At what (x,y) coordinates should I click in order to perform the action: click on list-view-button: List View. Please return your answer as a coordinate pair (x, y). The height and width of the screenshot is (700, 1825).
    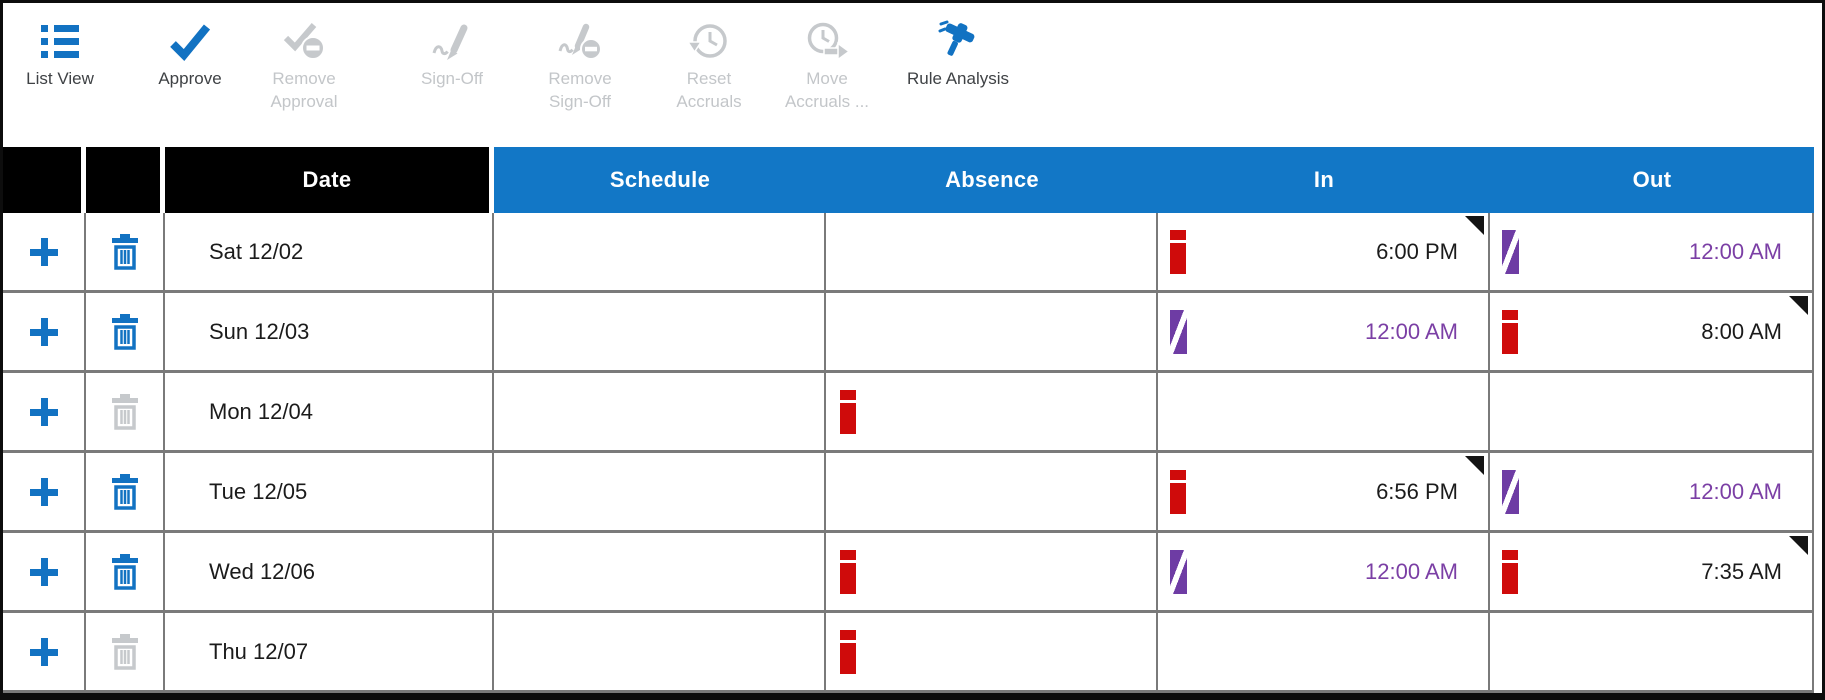
    Looking at the image, I should click on (62, 53).